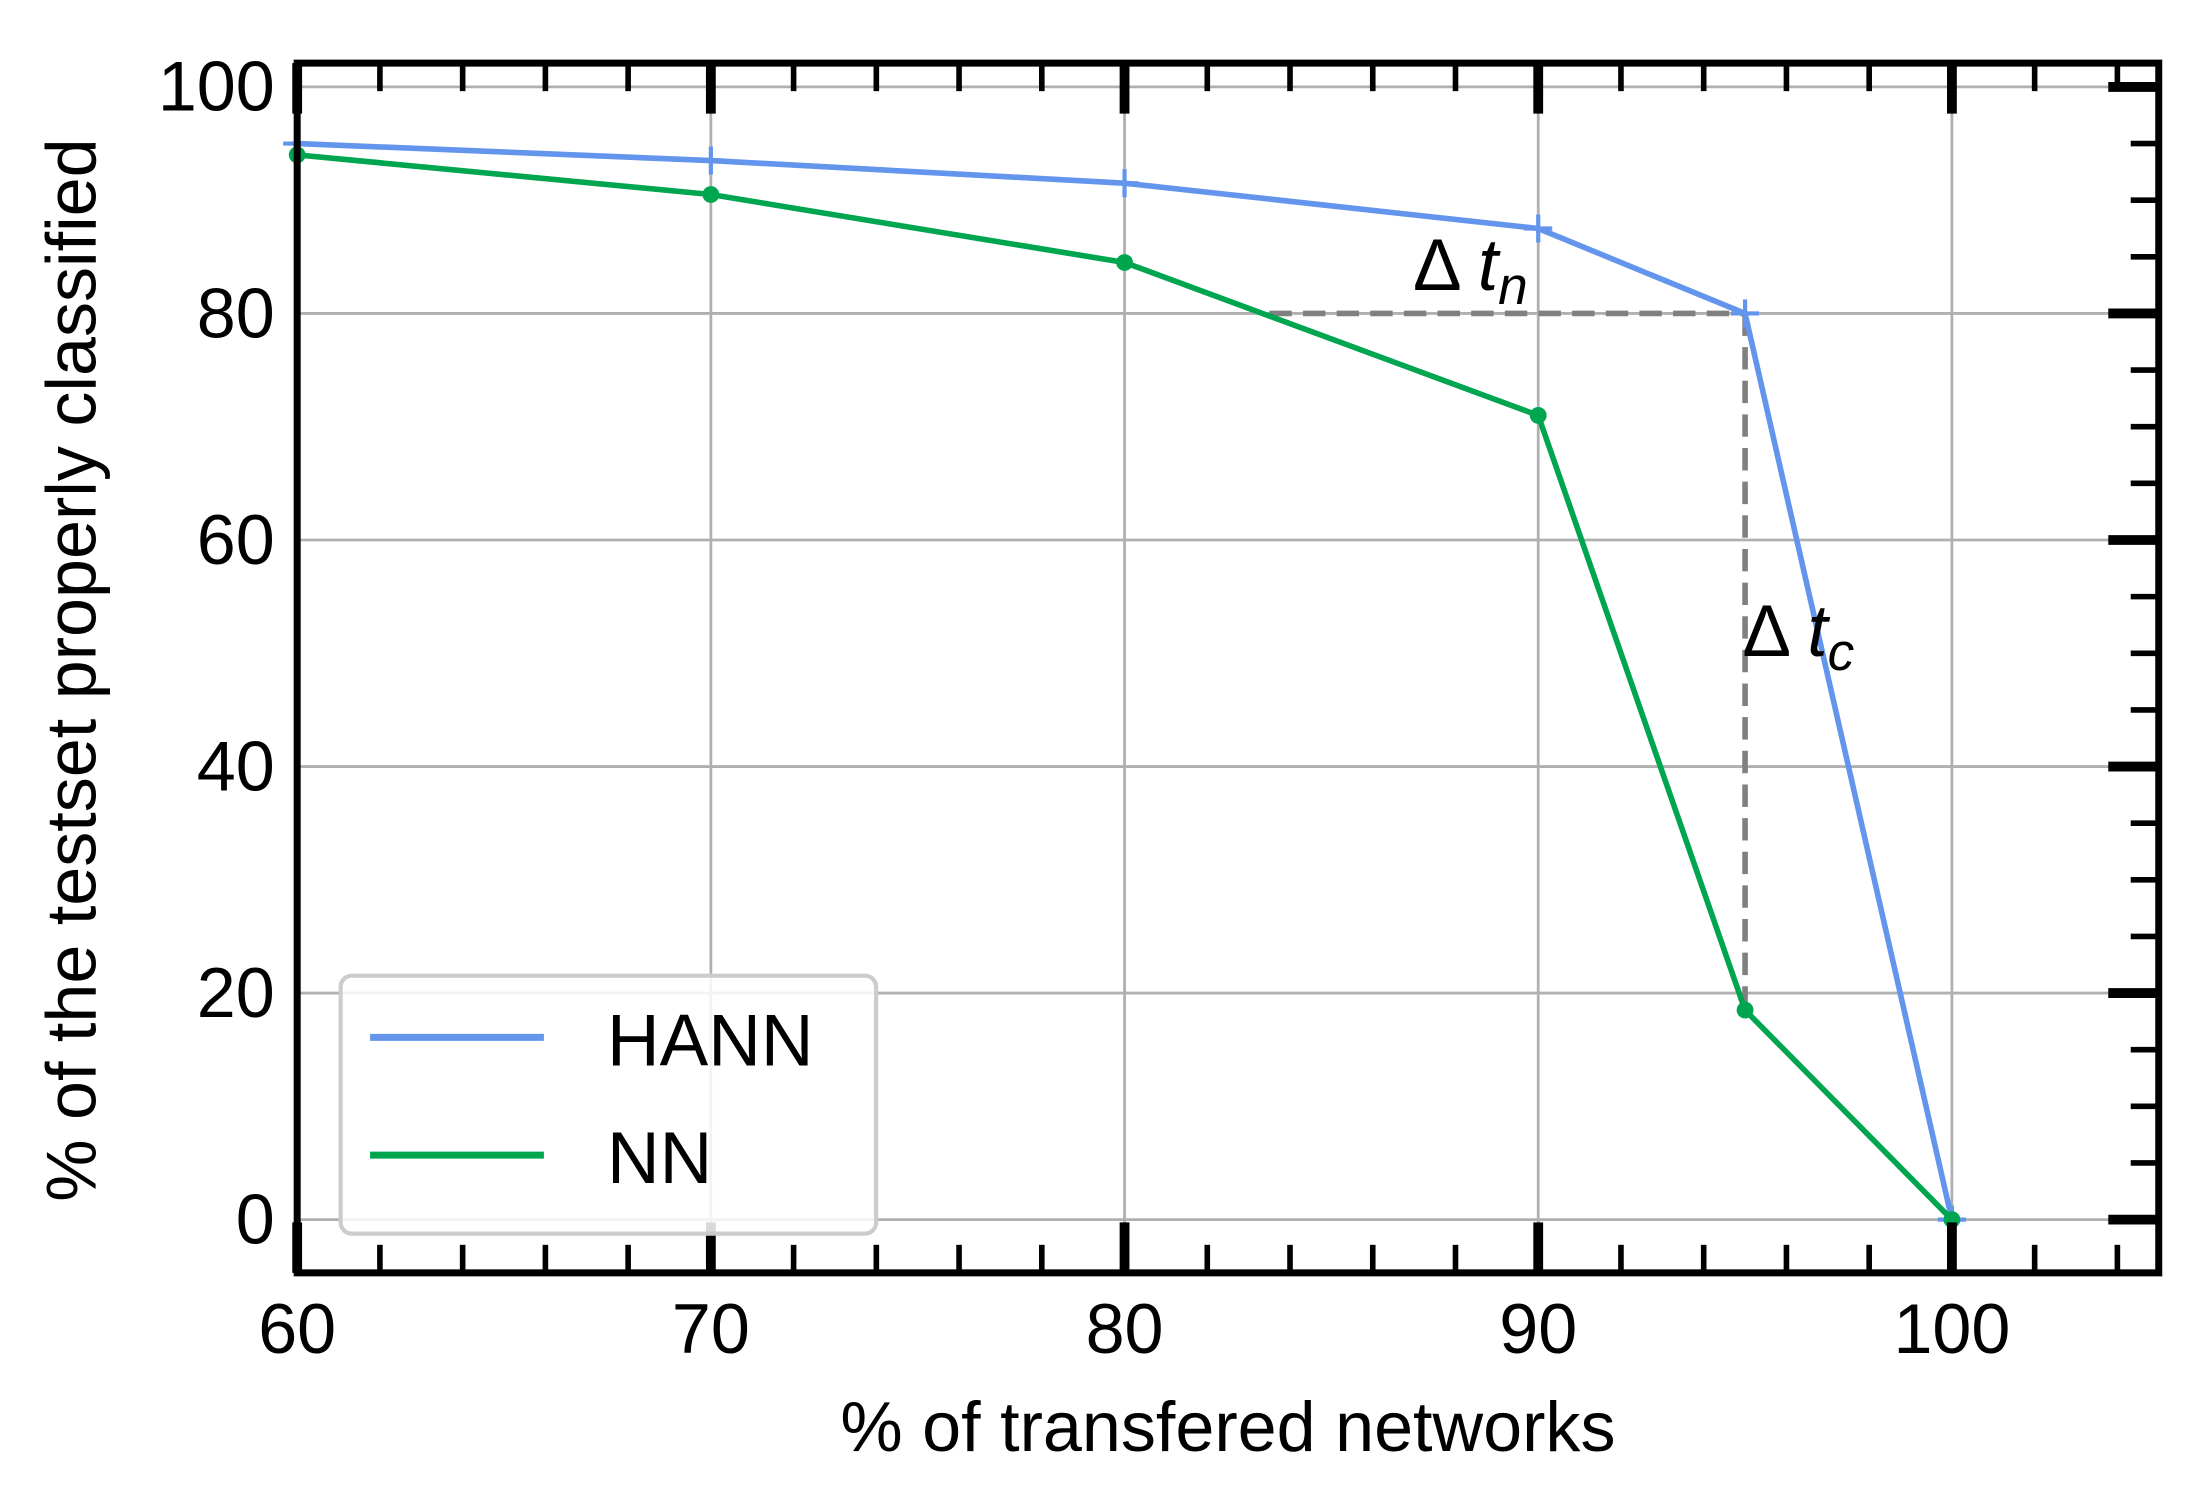  Describe the element at coordinates (236, 540) in the screenshot. I see `y-tick-label: 60` at that location.